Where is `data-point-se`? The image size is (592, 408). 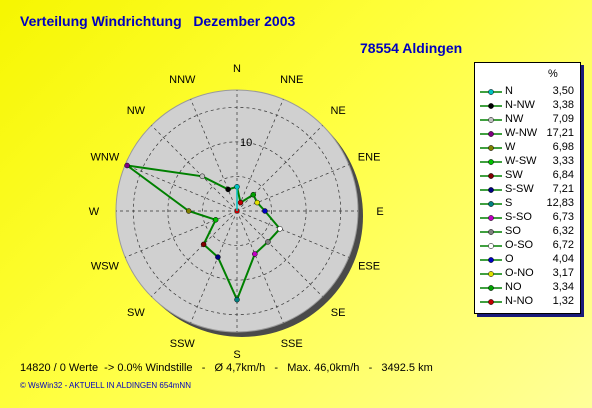 data-point-se is located at coordinates (268, 242).